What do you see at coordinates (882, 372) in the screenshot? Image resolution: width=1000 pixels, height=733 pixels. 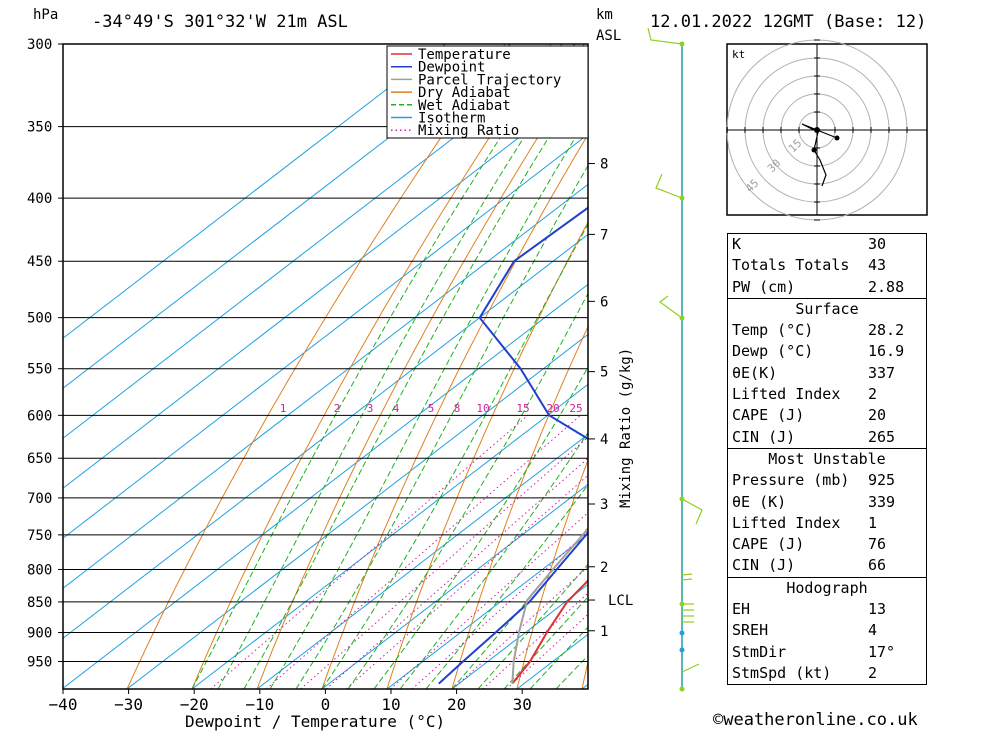 I see `row-value: 337` at bounding box center [882, 372].